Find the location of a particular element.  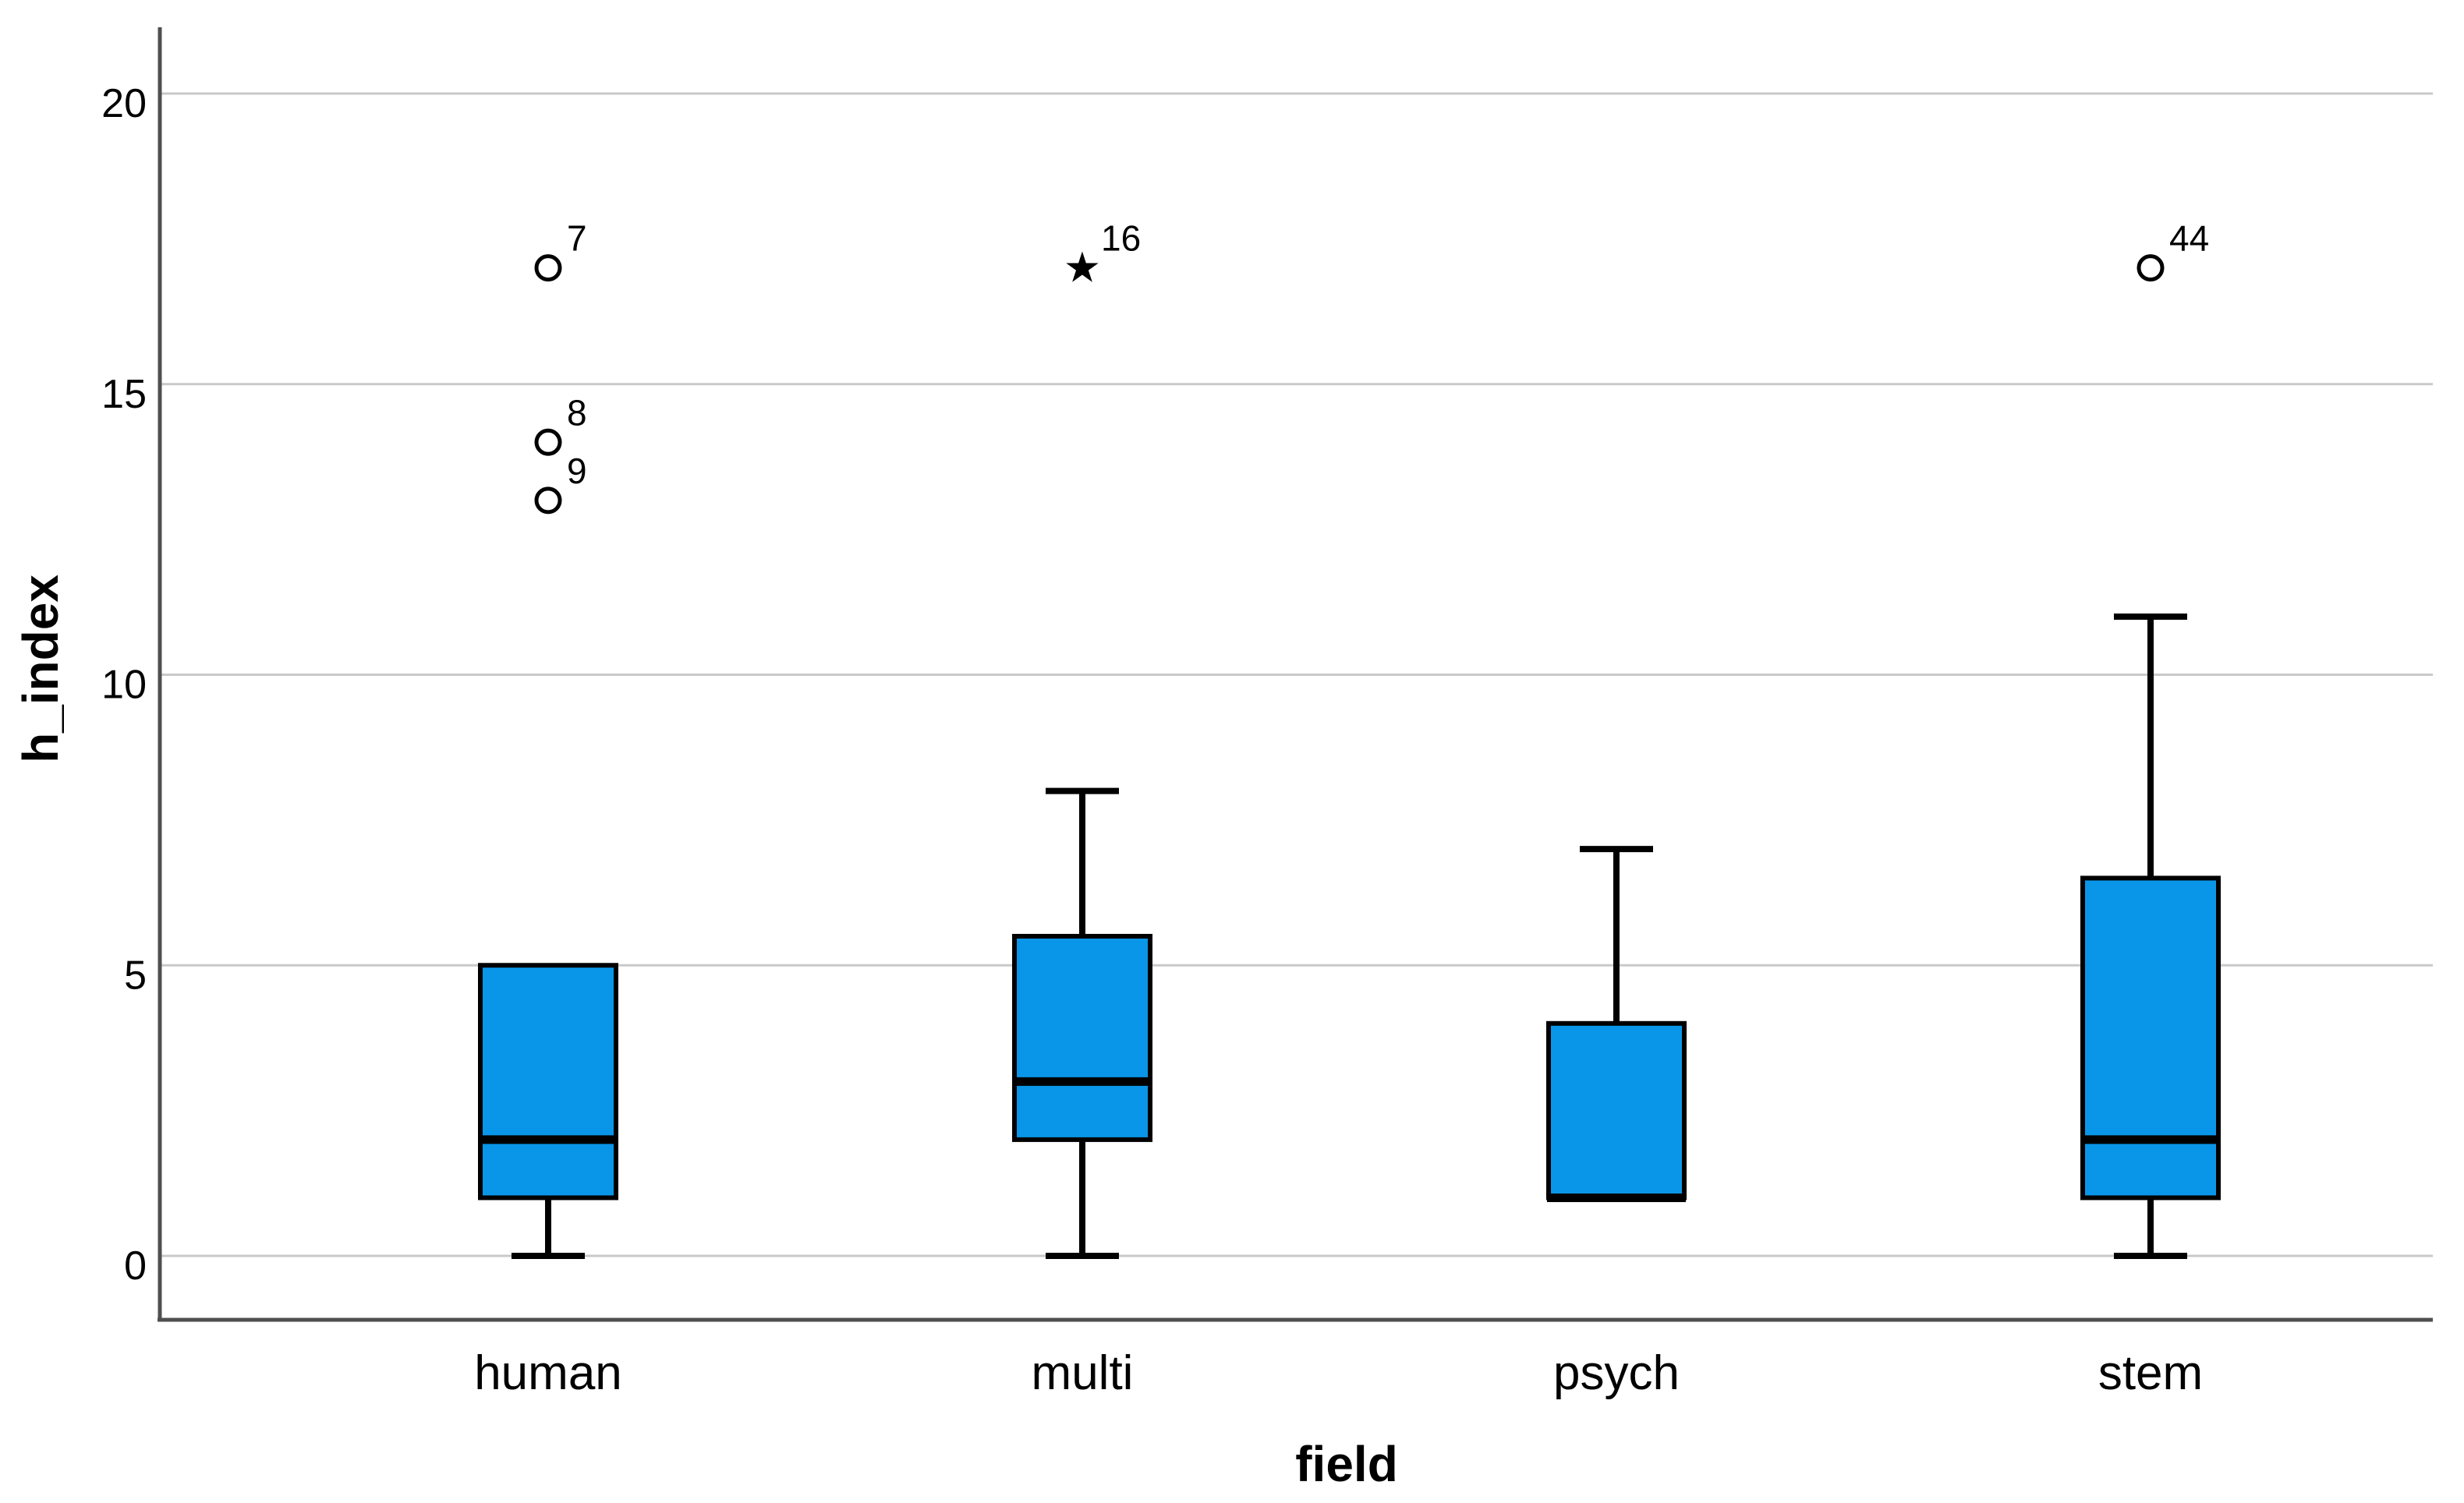

outlier-star-marker: ★ is located at coordinates (1083, 268).